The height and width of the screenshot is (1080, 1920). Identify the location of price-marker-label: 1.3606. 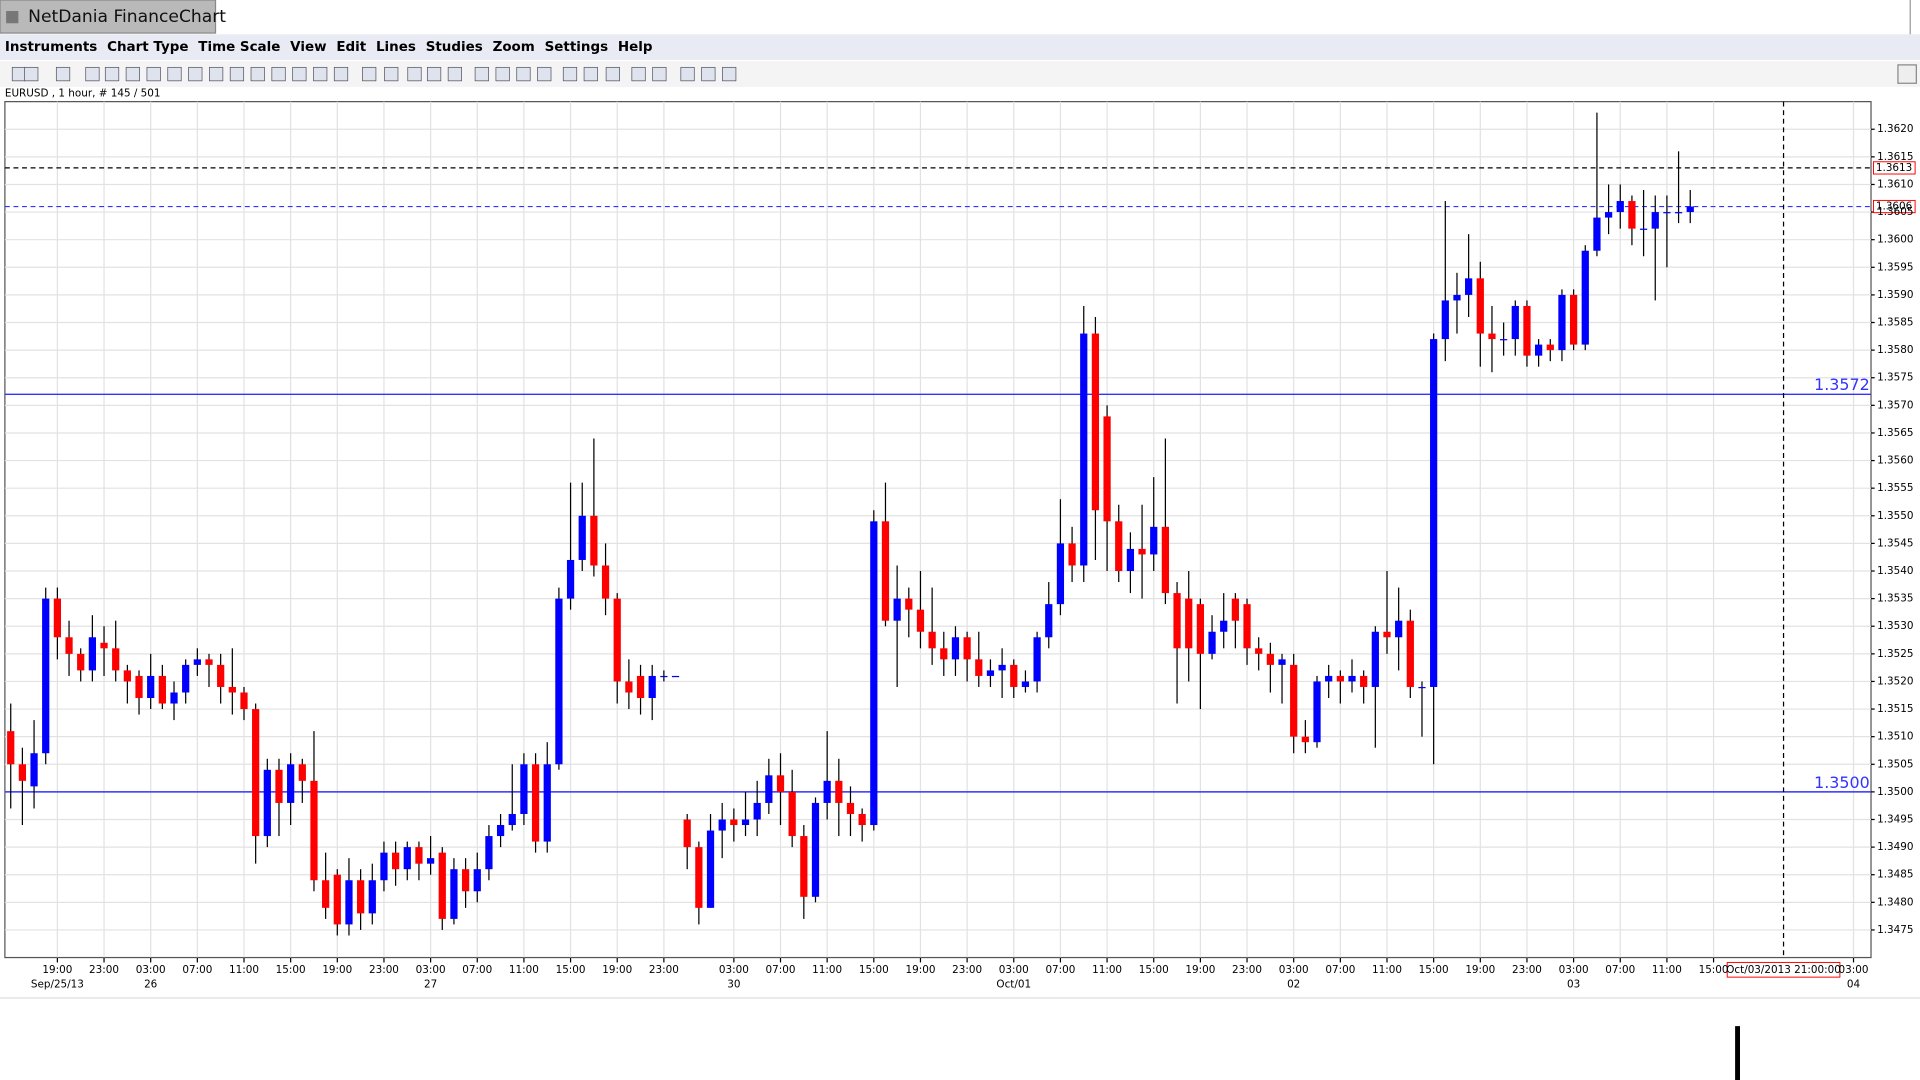
(1894, 207).